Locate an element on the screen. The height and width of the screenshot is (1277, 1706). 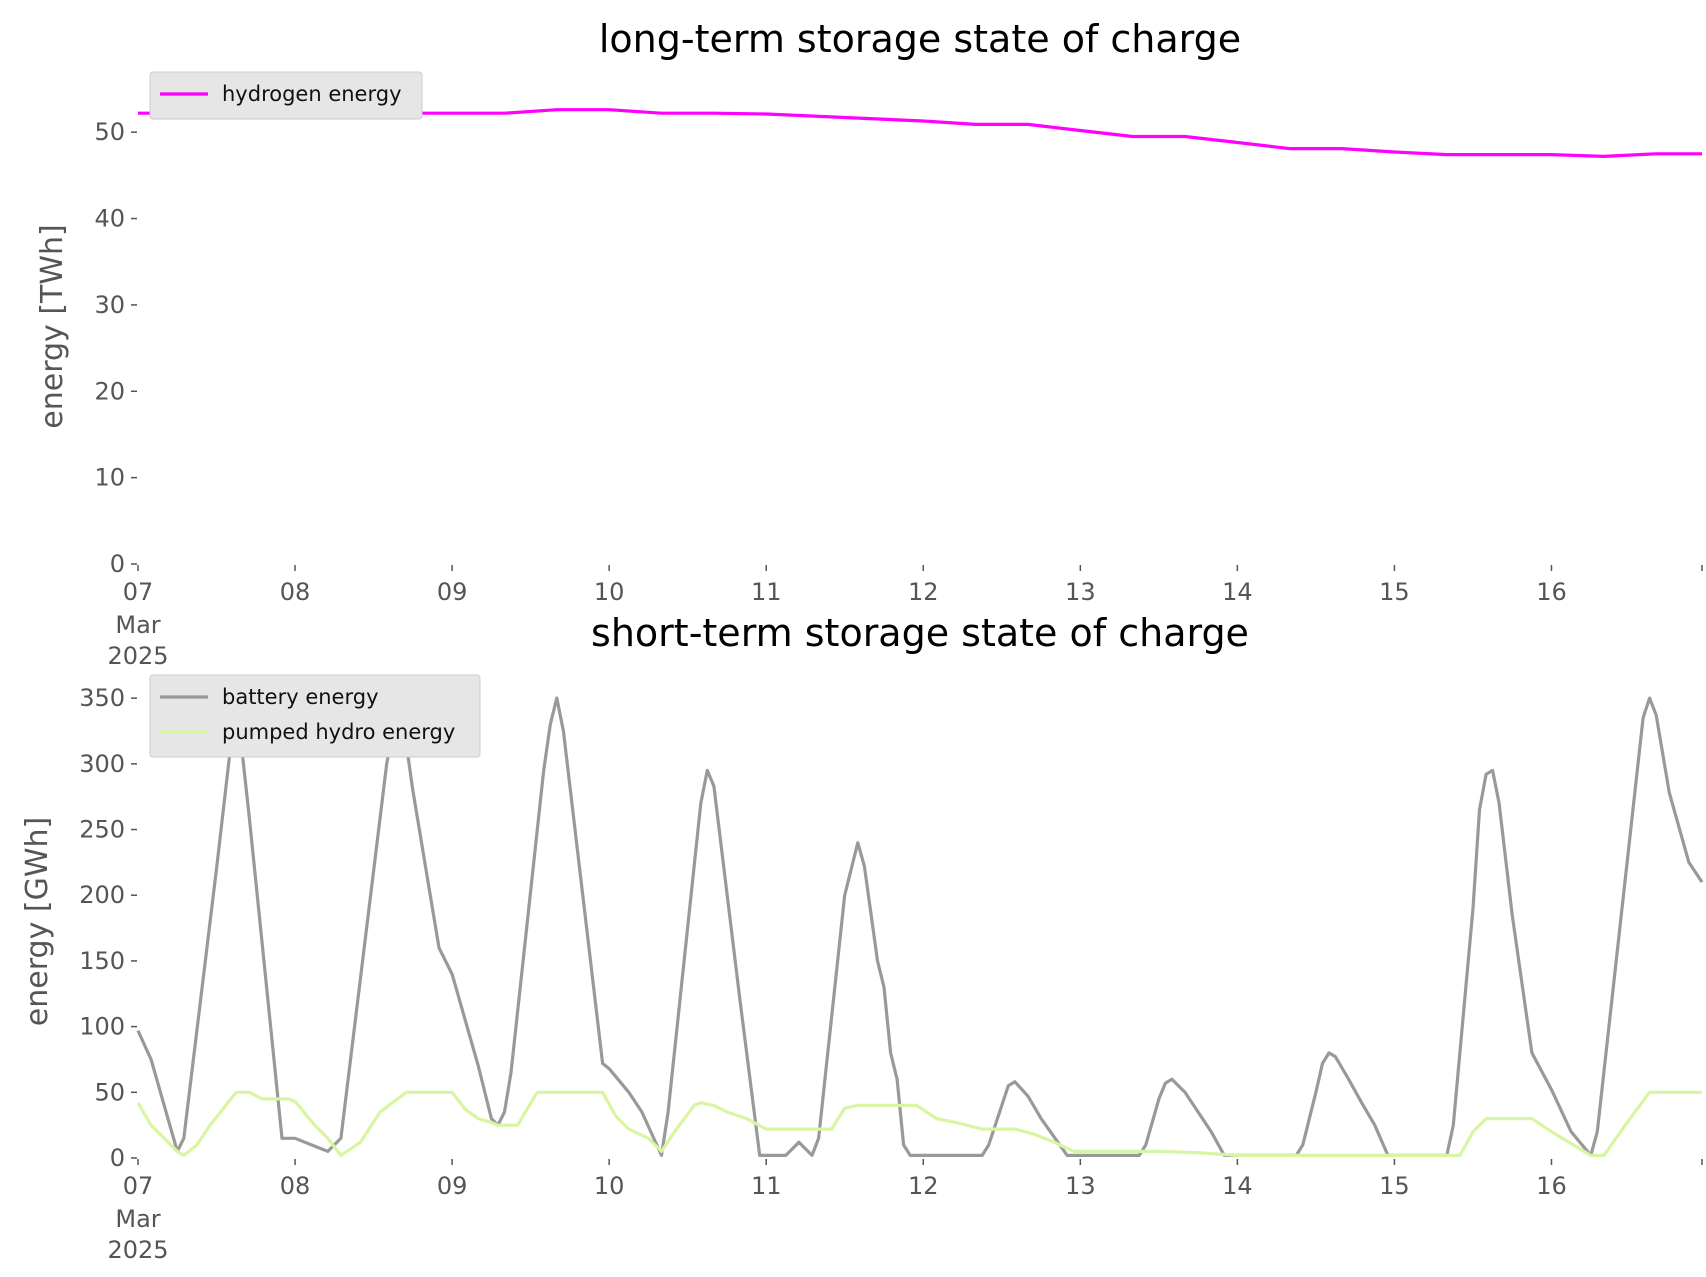
y-tick-label: 300 is located at coordinates (102, 764).